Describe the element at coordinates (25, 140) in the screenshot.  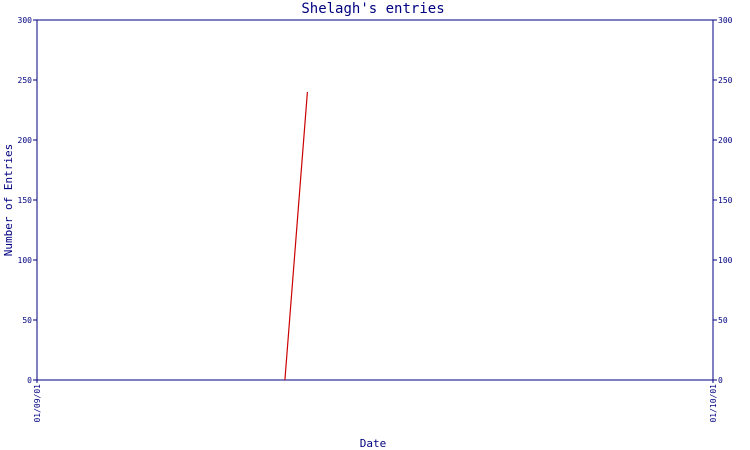
I see `y-tick-label: 200` at that location.